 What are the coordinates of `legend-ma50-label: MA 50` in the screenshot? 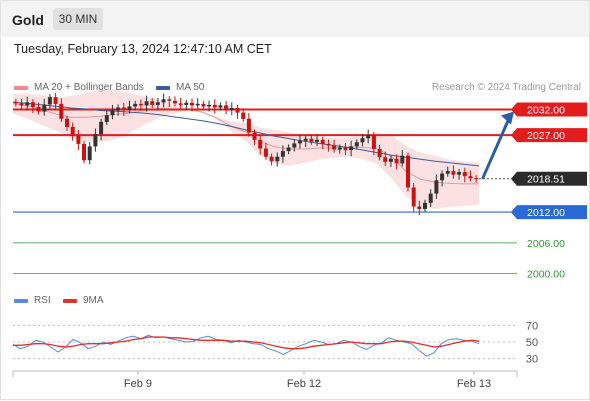 It's located at (190, 87).